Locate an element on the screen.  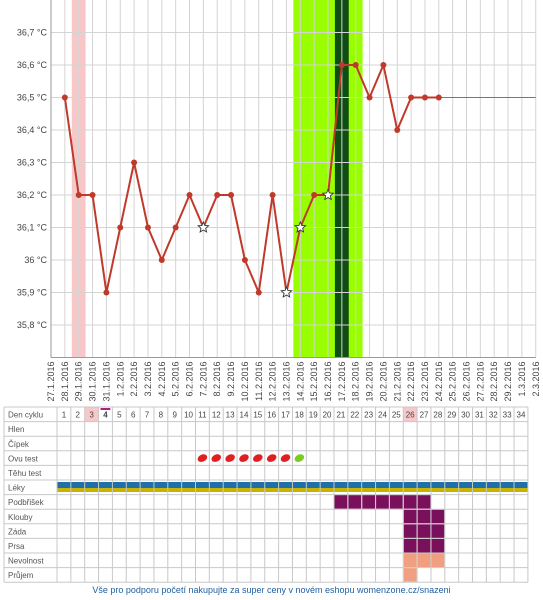
day-number: 28 is located at coordinates (437, 415).